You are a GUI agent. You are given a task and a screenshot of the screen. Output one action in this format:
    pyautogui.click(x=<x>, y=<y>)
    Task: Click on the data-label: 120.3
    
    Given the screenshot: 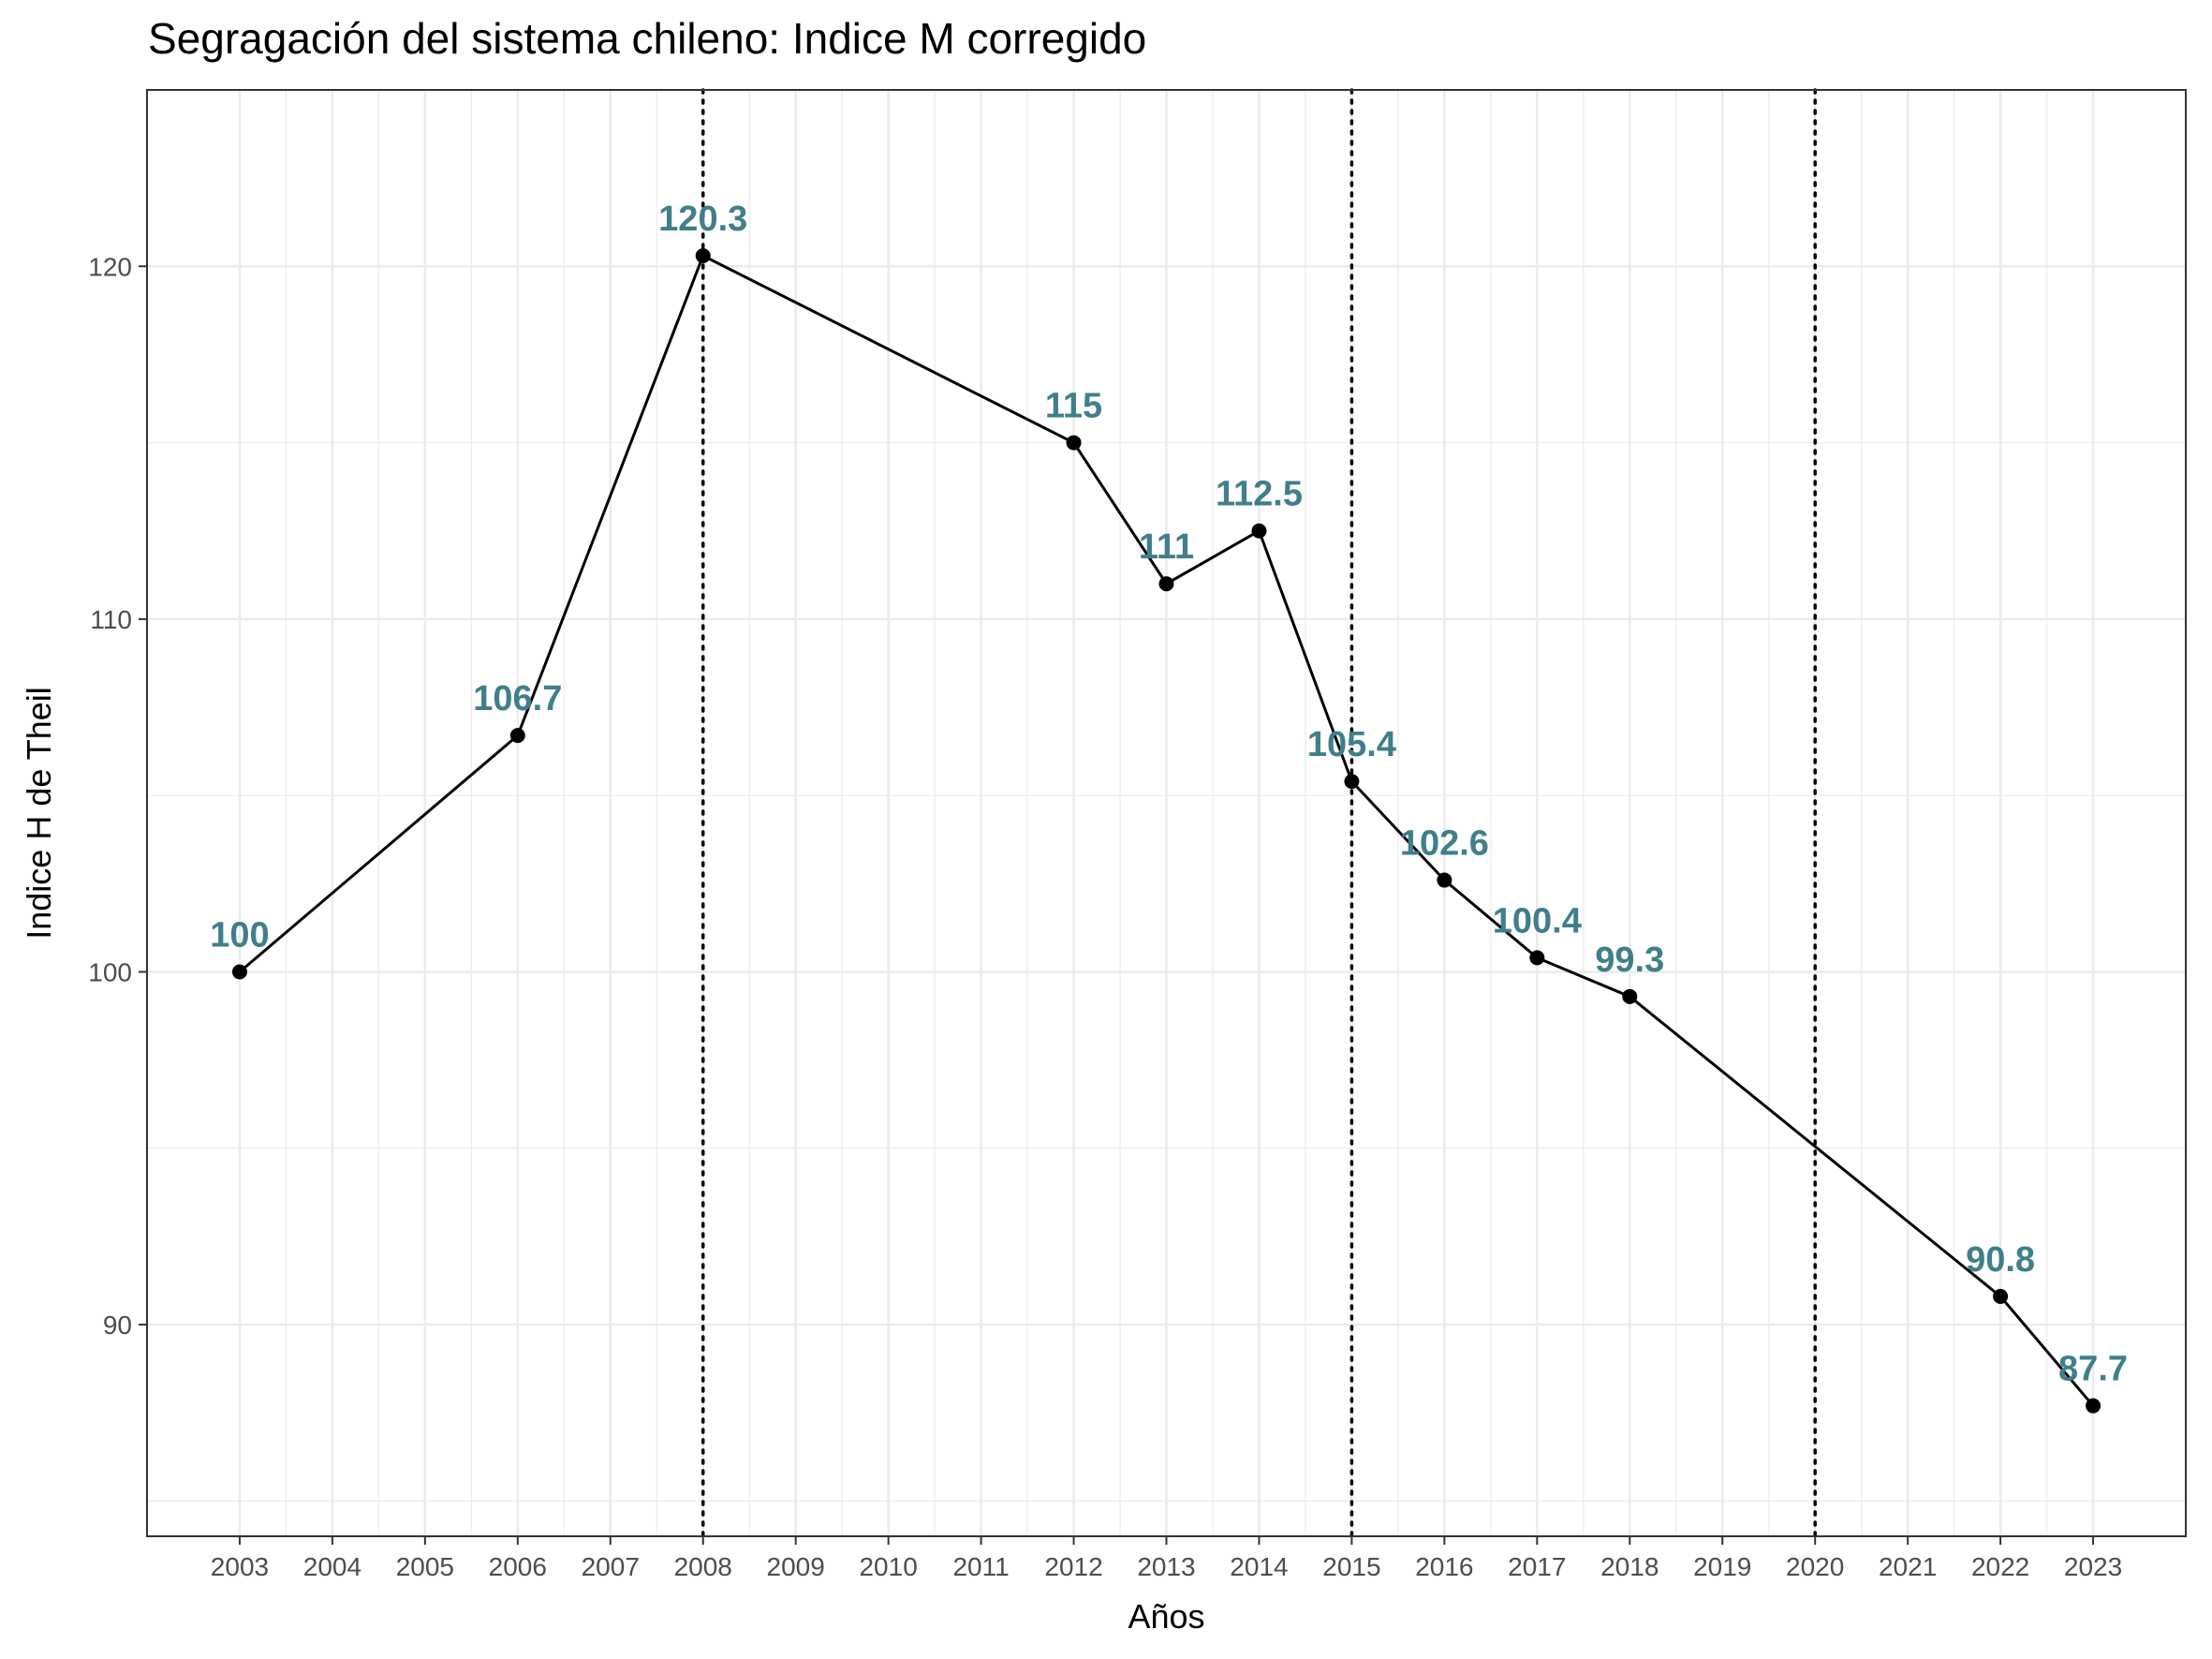 What is the action you would take?
    pyautogui.click(x=702, y=220)
    